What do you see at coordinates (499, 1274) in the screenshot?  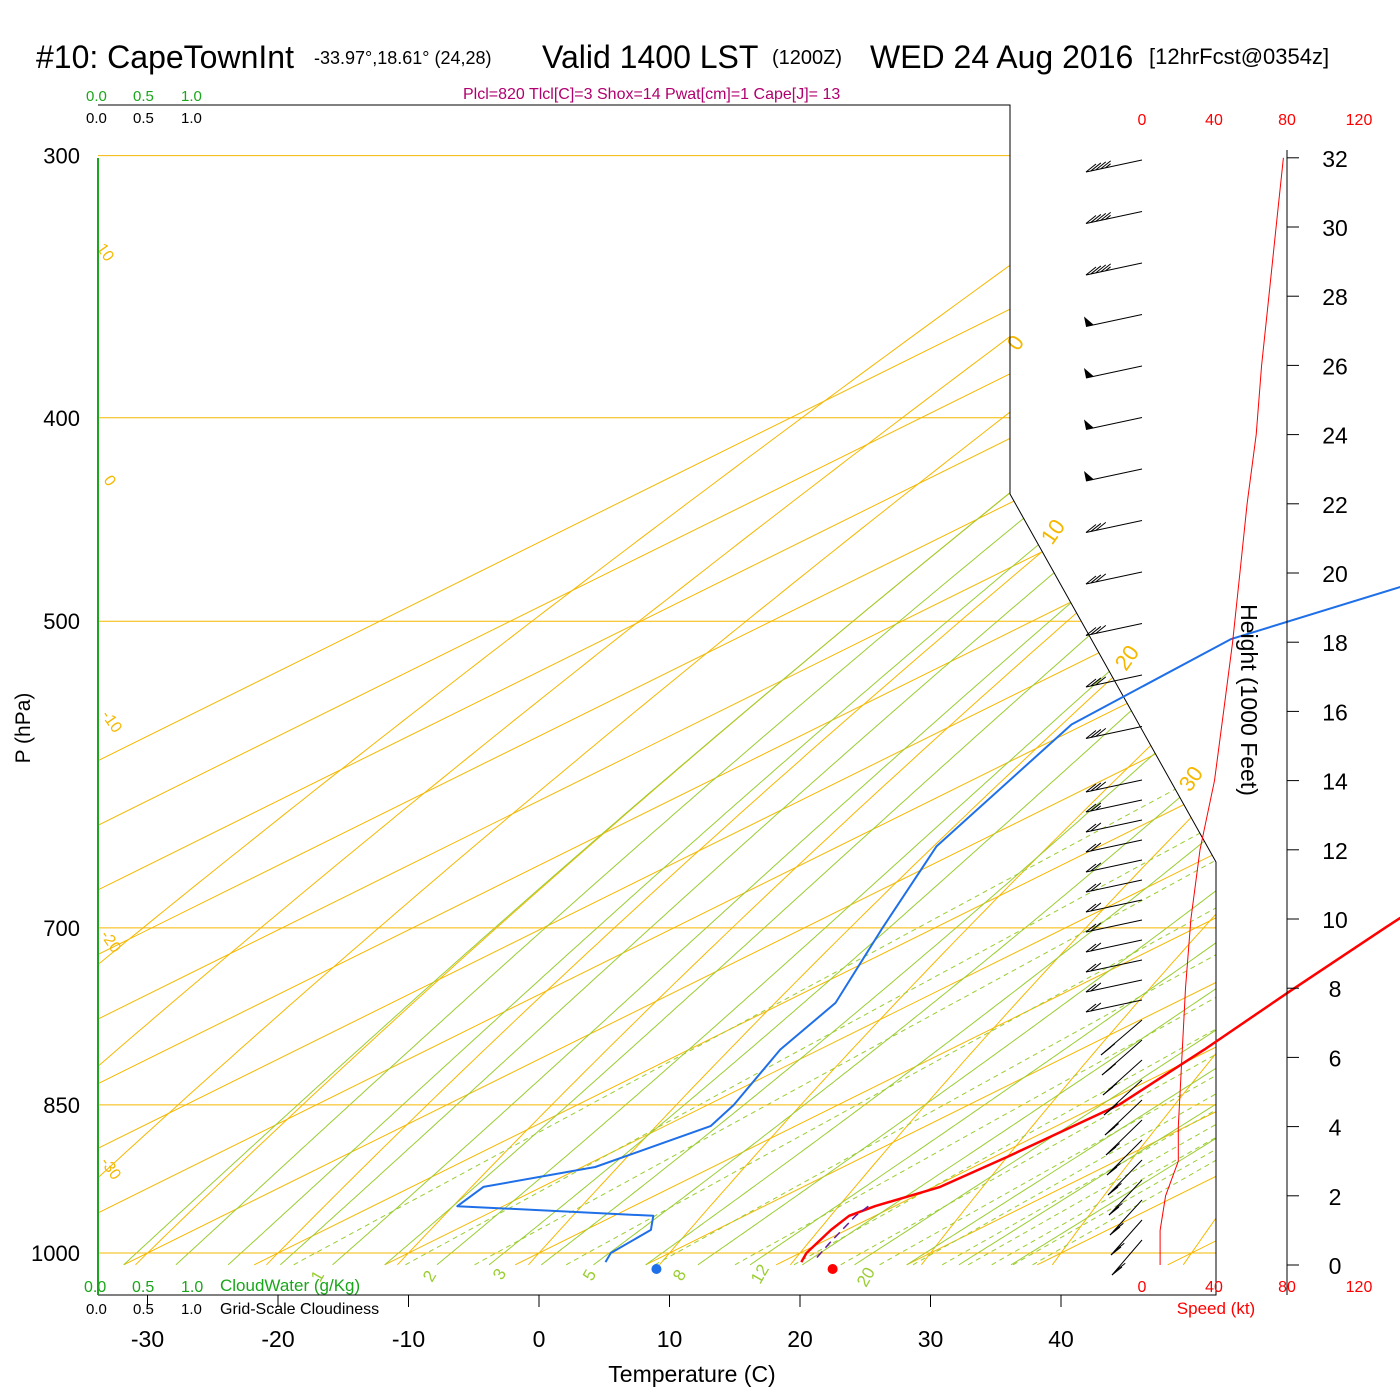 I see `mixing-ratio-label: 3` at bounding box center [499, 1274].